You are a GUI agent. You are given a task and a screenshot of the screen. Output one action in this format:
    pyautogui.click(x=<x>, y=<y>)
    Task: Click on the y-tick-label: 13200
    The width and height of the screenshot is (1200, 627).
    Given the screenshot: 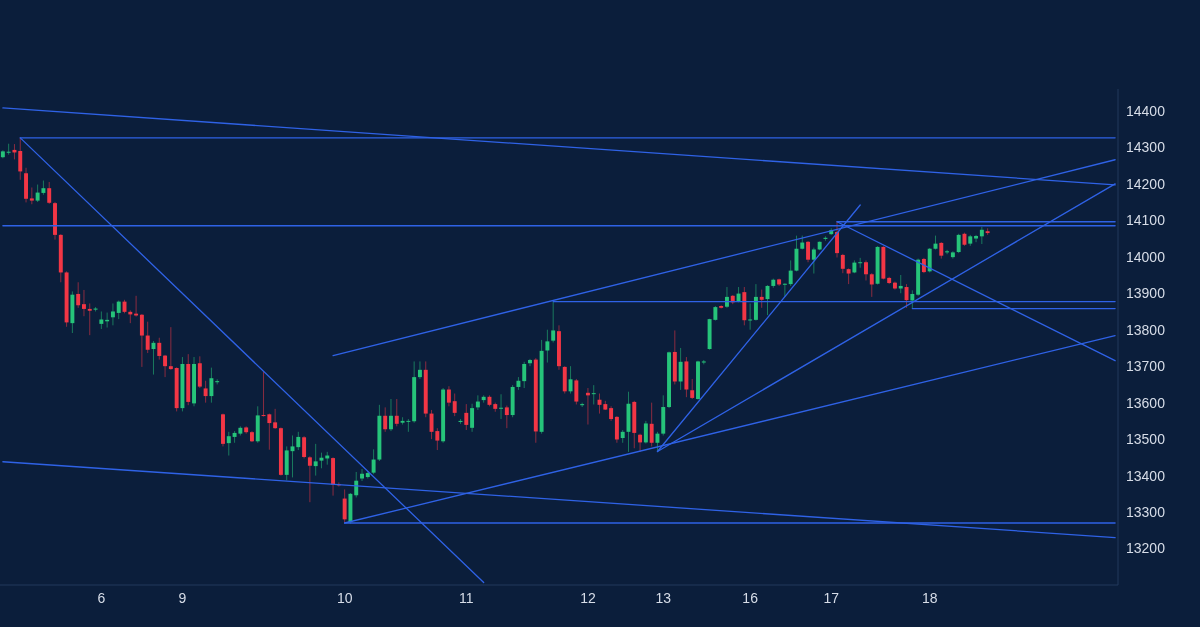 What is the action you would take?
    pyautogui.click(x=1146, y=548)
    